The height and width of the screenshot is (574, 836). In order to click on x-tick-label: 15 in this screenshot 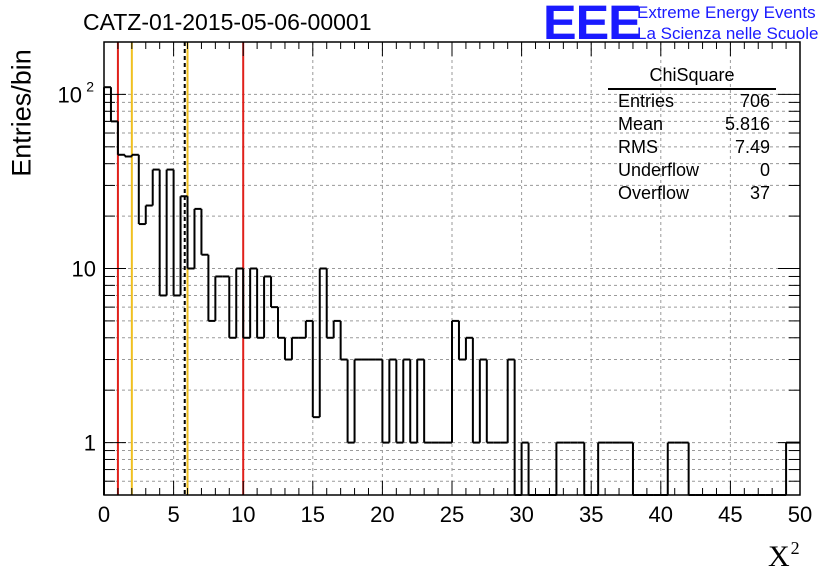, I will do `click(313, 514)`.